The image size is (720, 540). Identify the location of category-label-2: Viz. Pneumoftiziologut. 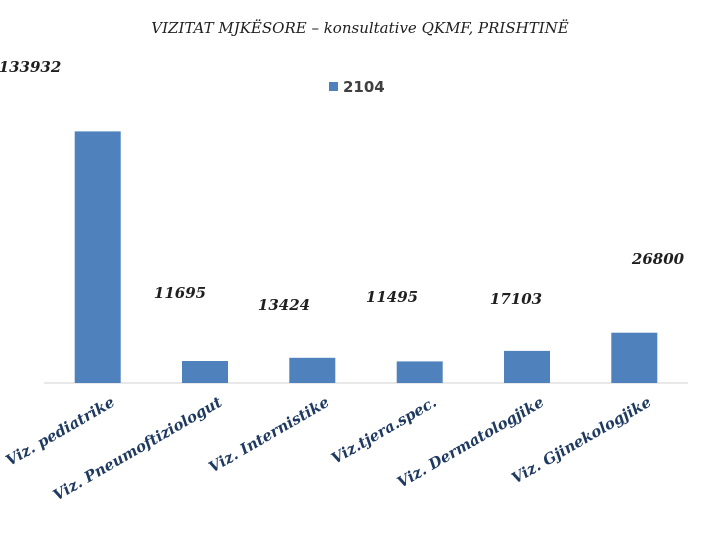
(137, 449).